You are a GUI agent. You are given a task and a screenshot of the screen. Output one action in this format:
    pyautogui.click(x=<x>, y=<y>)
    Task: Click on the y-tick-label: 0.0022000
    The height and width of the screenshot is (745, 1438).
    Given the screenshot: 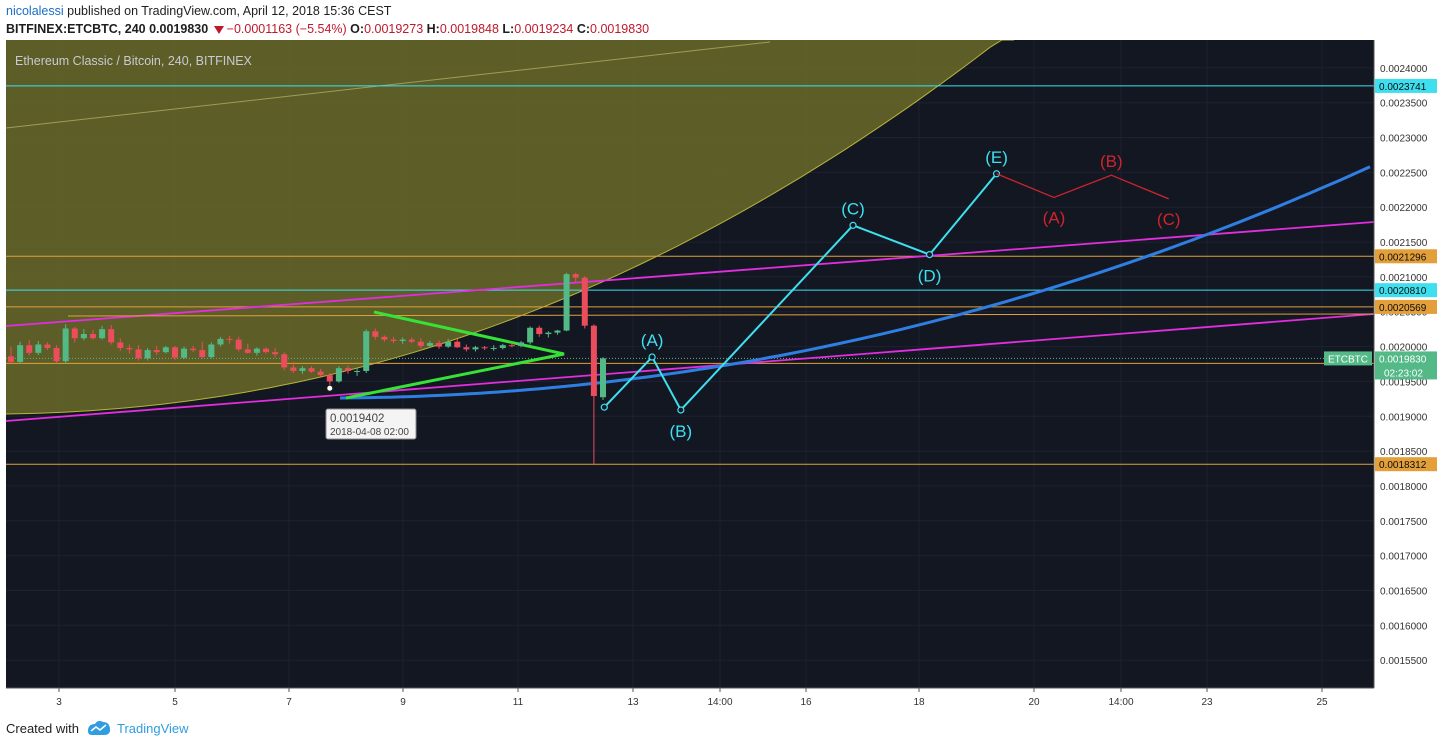 What is the action you would take?
    pyautogui.click(x=1404, y=208)
    